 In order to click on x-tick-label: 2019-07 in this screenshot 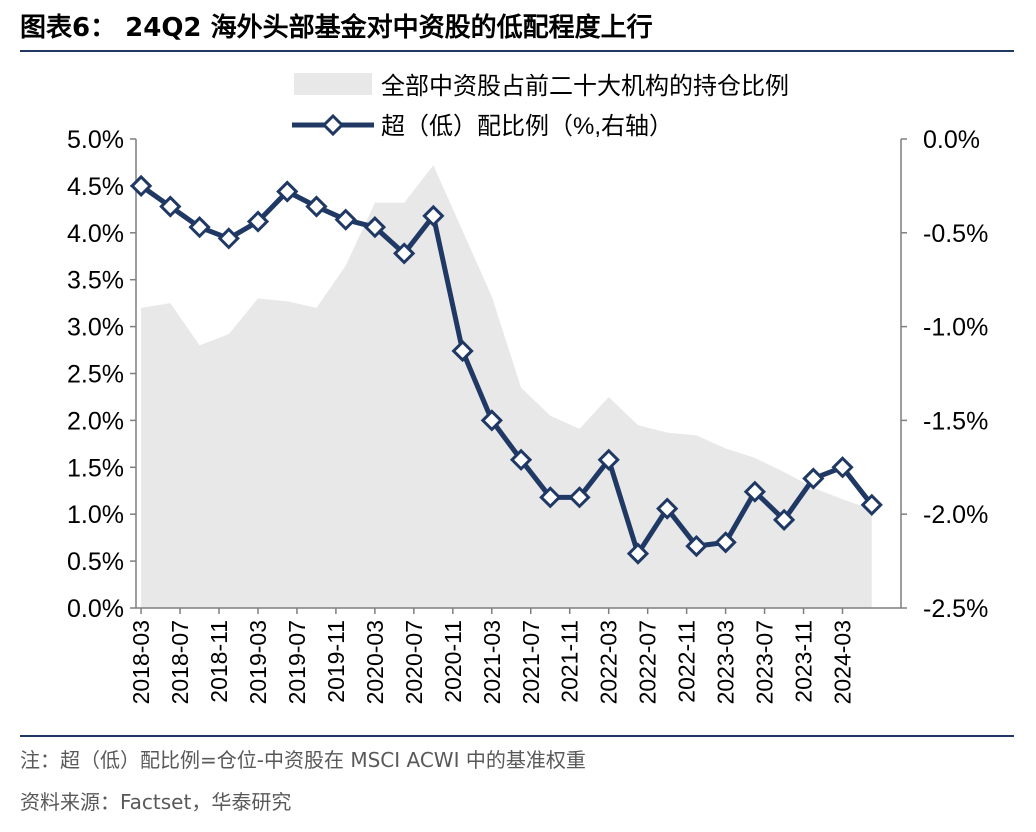, I will do `click(297, 662)`.